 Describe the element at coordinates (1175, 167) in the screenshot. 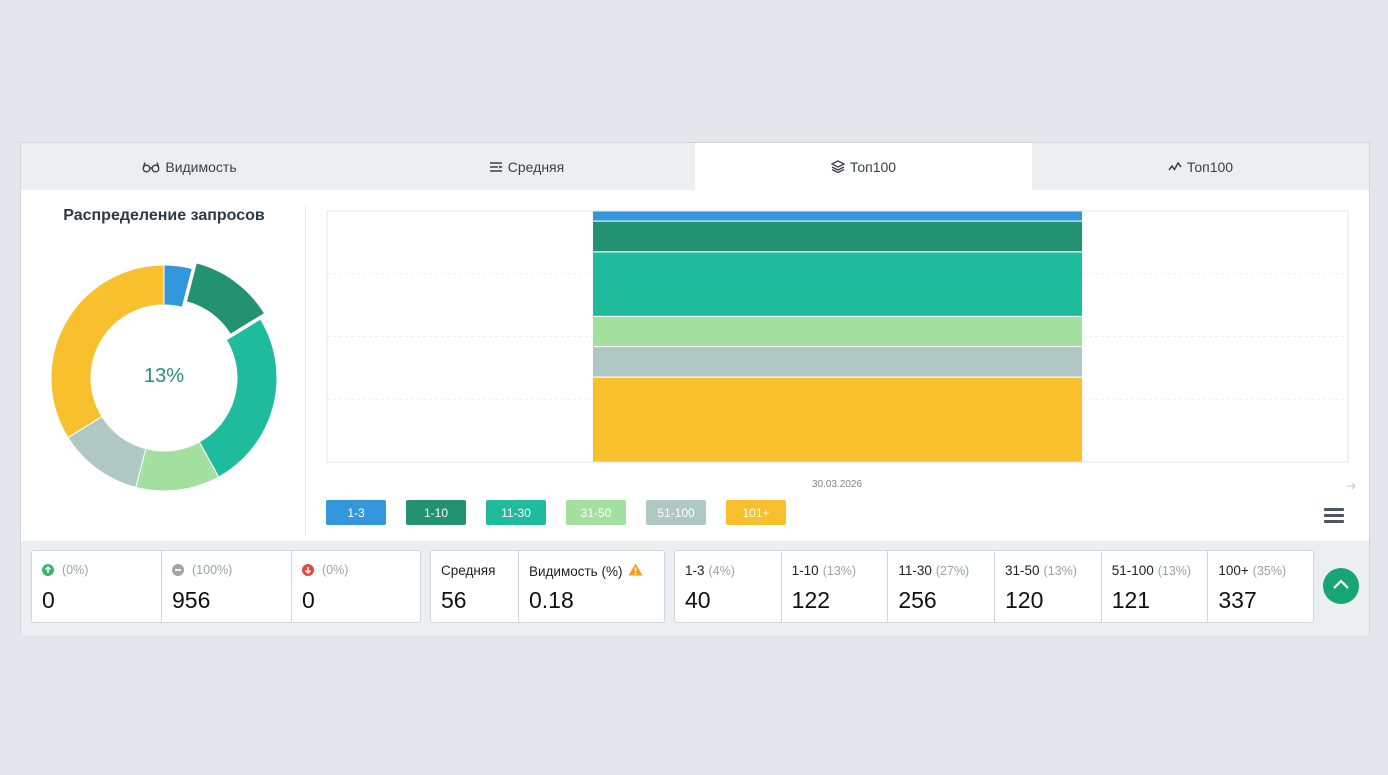

I see `activity-icon` at that location.